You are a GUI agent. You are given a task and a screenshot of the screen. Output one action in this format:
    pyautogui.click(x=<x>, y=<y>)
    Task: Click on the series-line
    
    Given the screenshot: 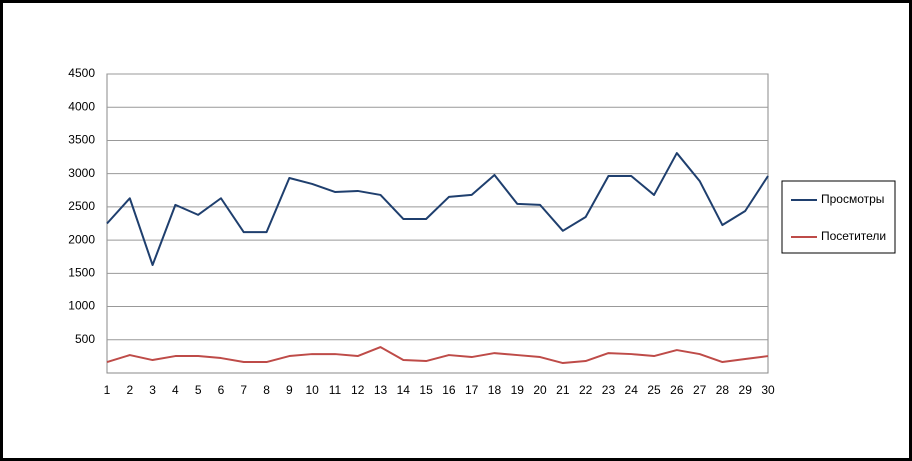 What is the action you would take?
    pyautogui.click(x=437, y=355)
    